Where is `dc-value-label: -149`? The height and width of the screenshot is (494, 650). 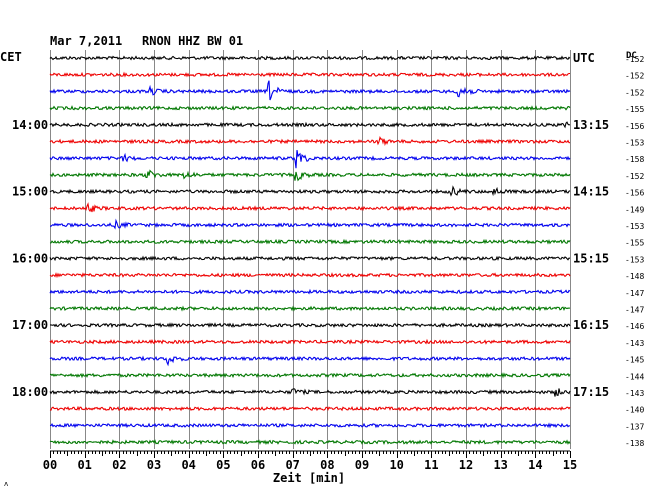
dc-value-label: -149 is located at coordinates (634, 209).